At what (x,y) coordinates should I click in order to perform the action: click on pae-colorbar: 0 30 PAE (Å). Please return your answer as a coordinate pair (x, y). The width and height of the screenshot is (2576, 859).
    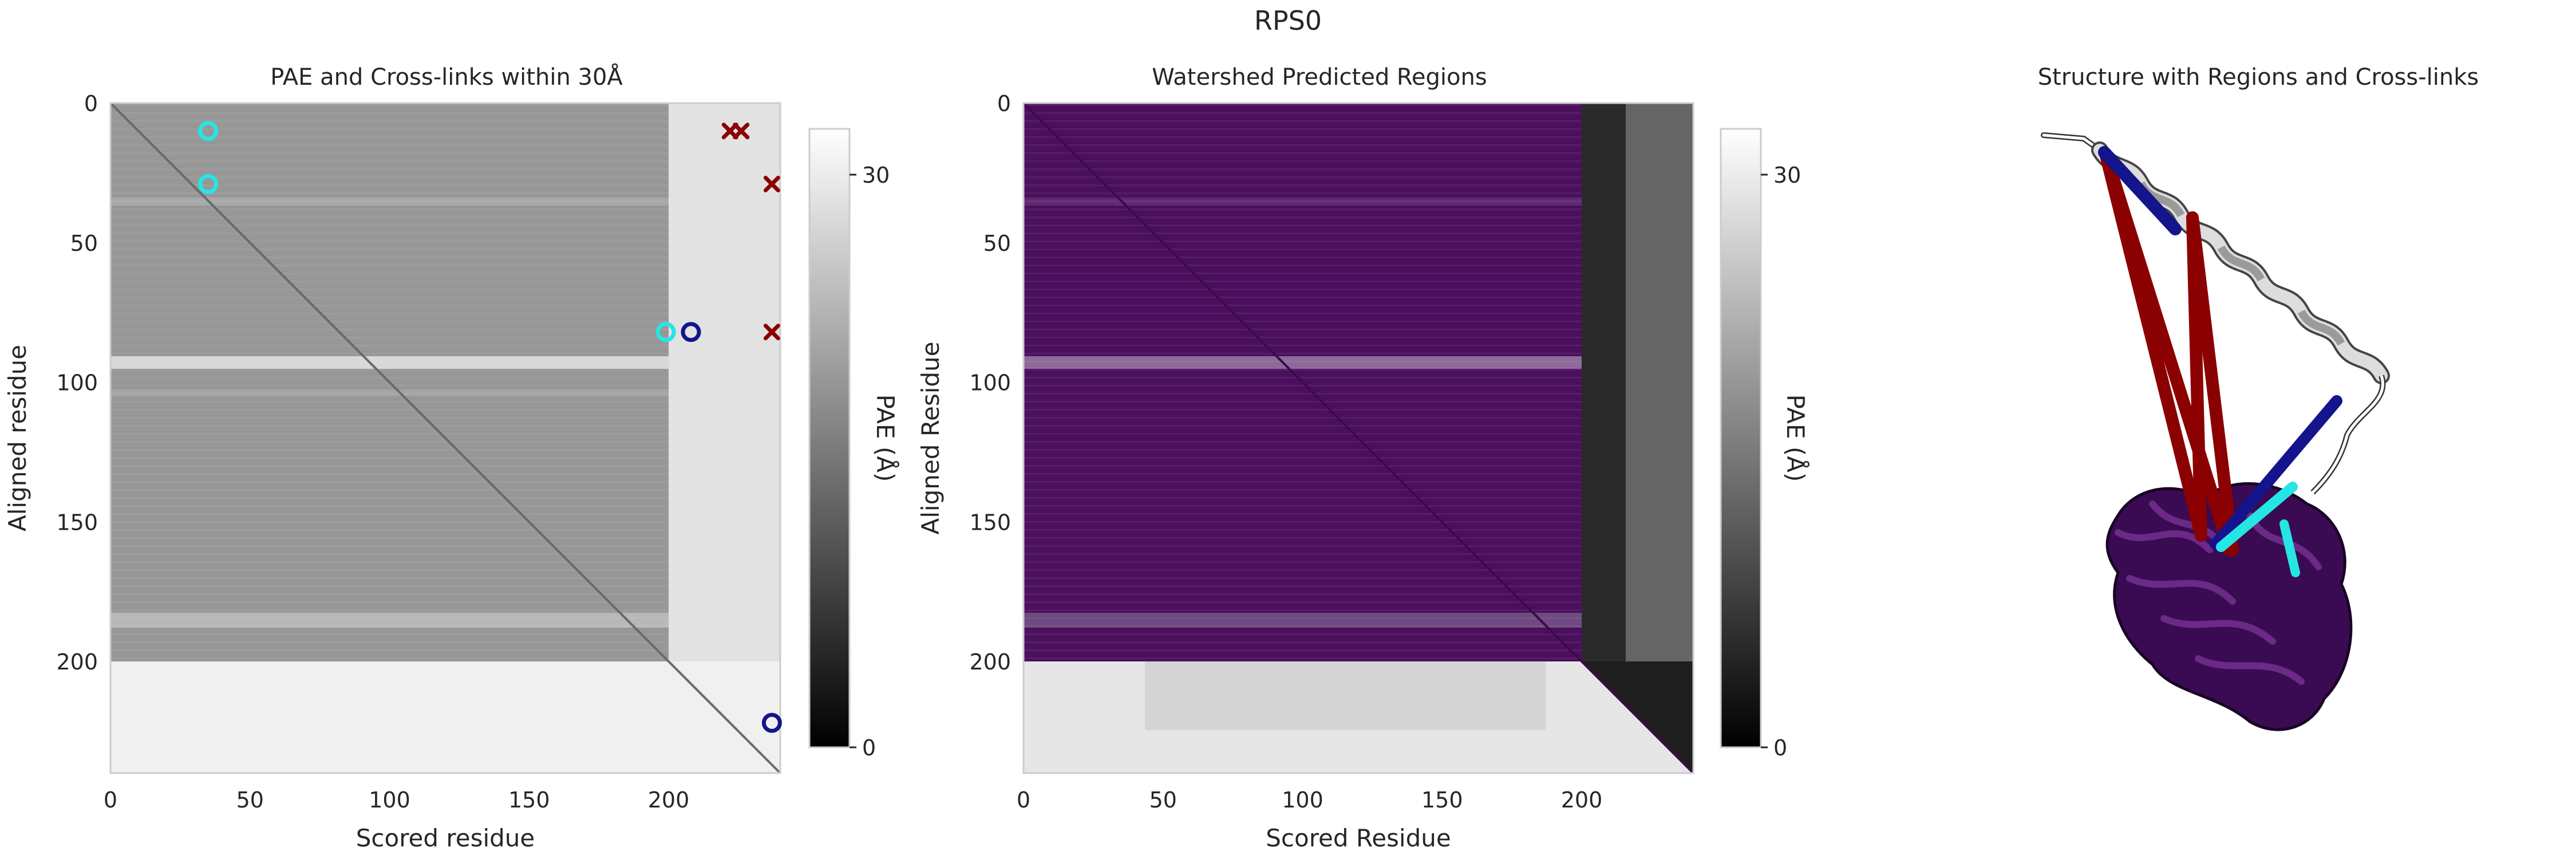
    Looking at the image, I should click on (854, 444).